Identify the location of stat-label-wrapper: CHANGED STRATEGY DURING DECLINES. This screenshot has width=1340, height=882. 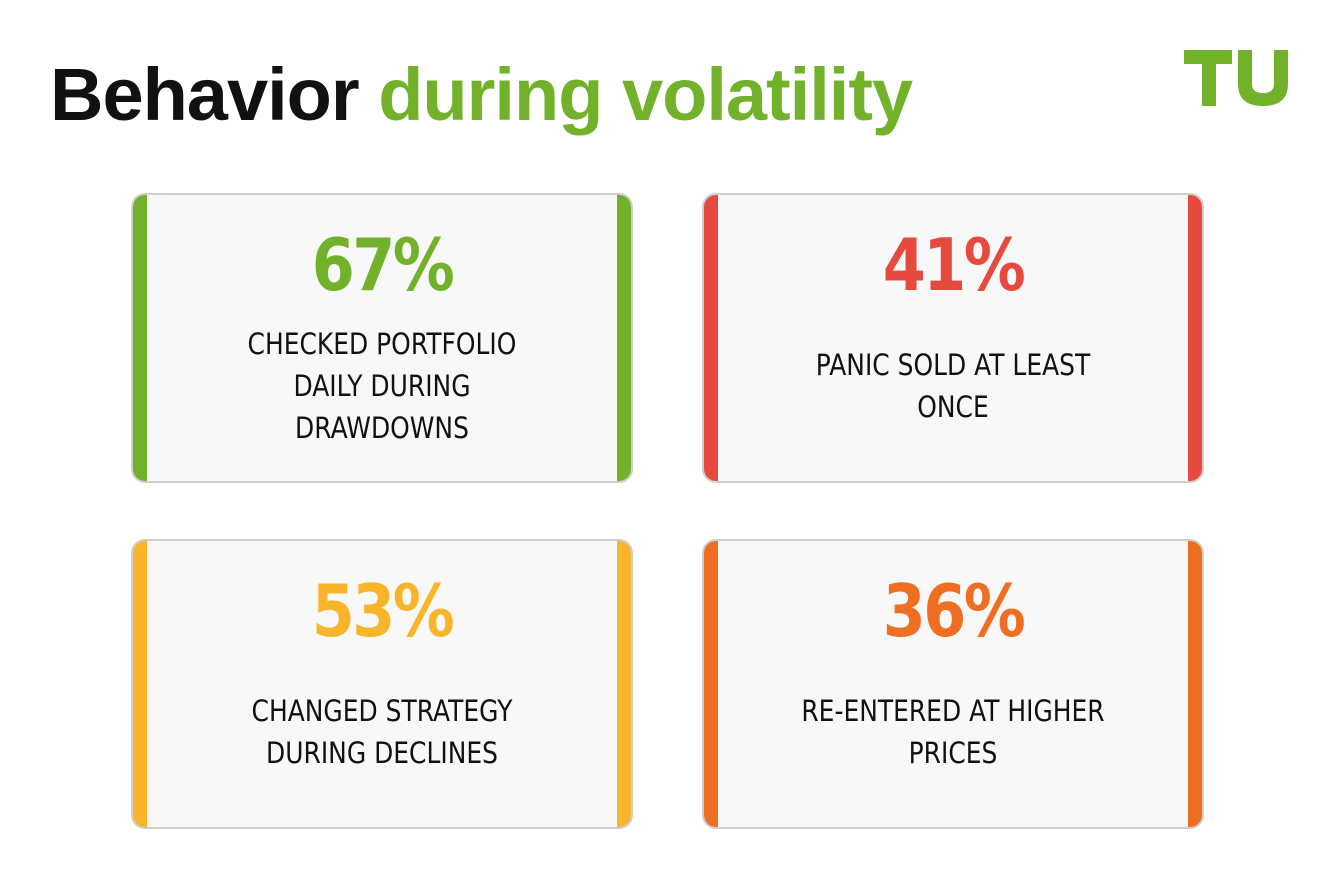
(382, 731).